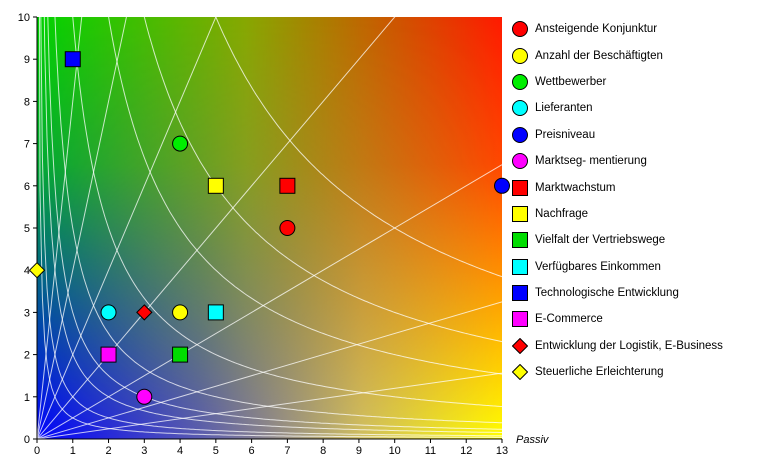 The width and height of the screenshot is (768, 462). I want to click on legend-label: E-Commerce, so click(569, 319).